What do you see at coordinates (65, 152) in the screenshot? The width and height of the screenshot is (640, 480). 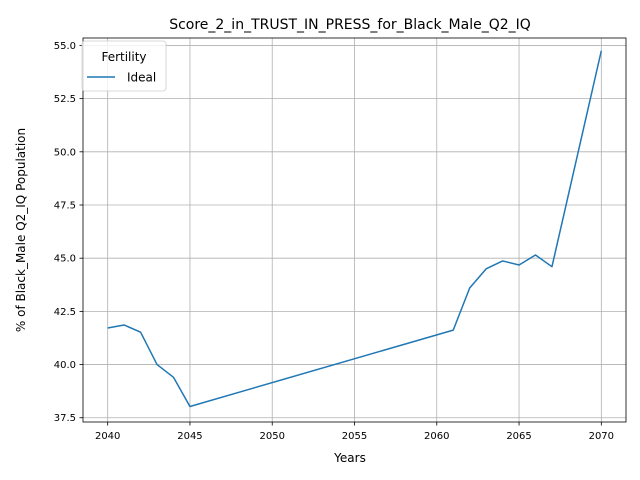 I see `y-tick-label: 50.0` at bounding box center [65, 152].